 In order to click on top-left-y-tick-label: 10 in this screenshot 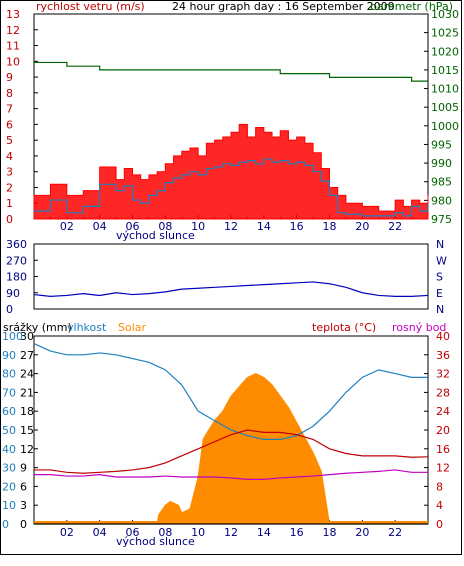, I will do `click(13, 61)`.